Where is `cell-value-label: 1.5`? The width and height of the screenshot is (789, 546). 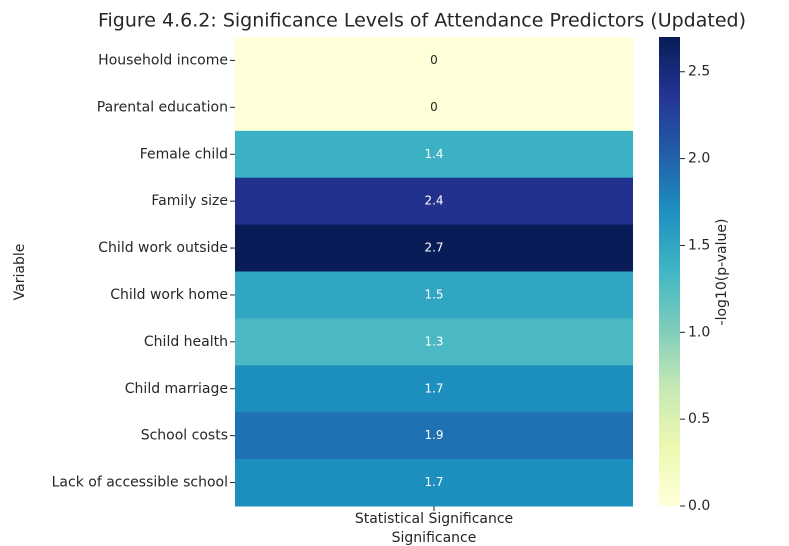
cell-value-label: 1.5 is located at coordinates (433, 294).